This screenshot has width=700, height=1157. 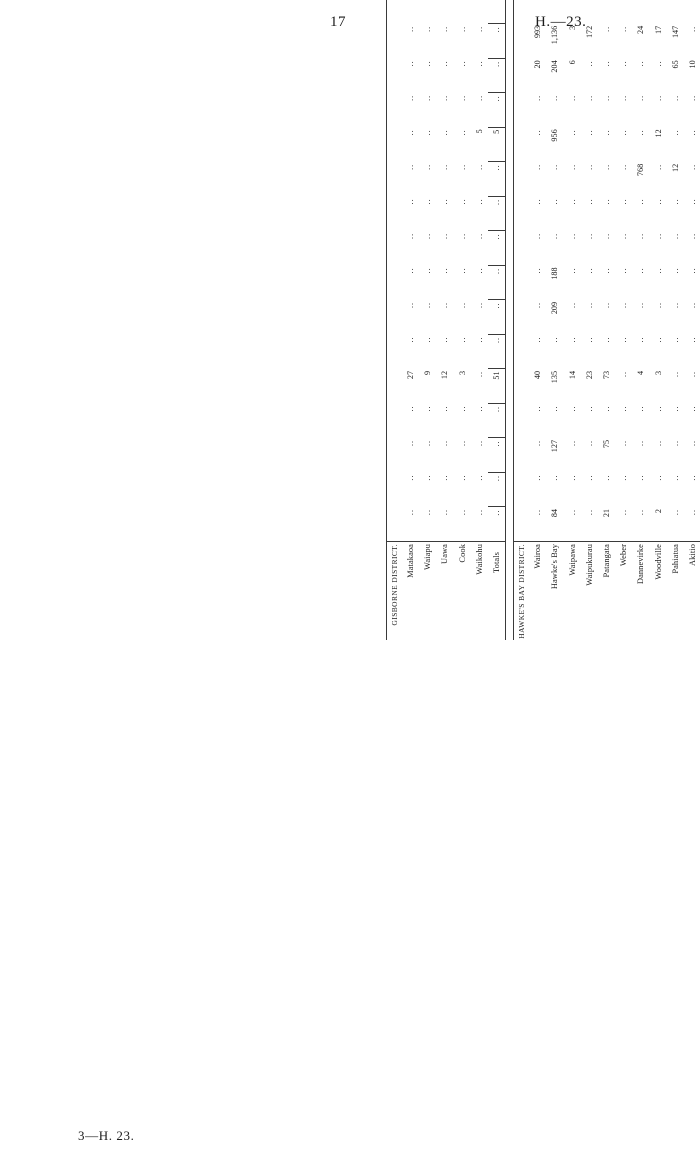 What do you see at coordinates (394, 590) in the screenshot?
I see `district-name: Gisborne District.` at bounding box center [394, 590].